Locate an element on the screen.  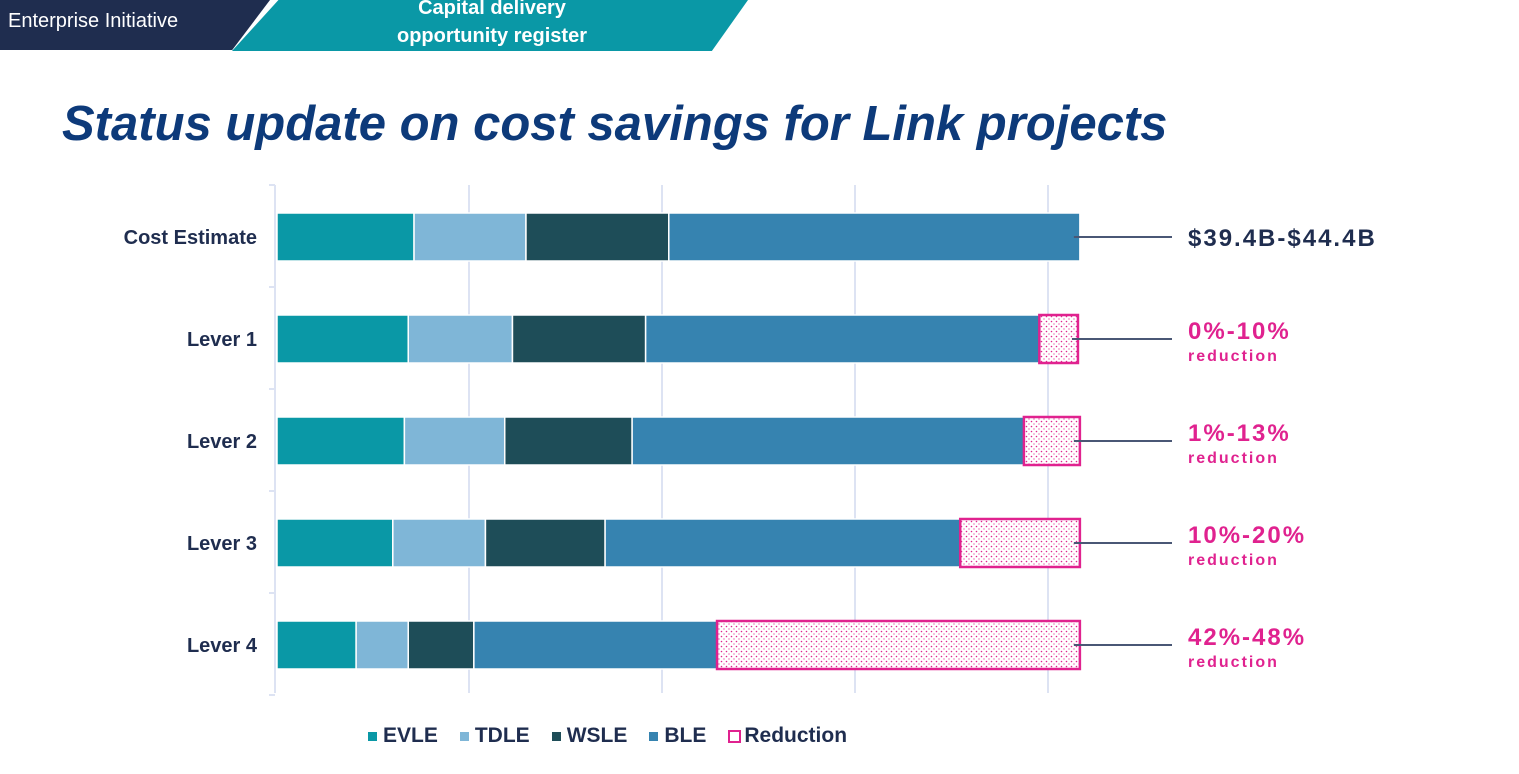
legend-swatch-wsle is located at coordinates (556, 736).